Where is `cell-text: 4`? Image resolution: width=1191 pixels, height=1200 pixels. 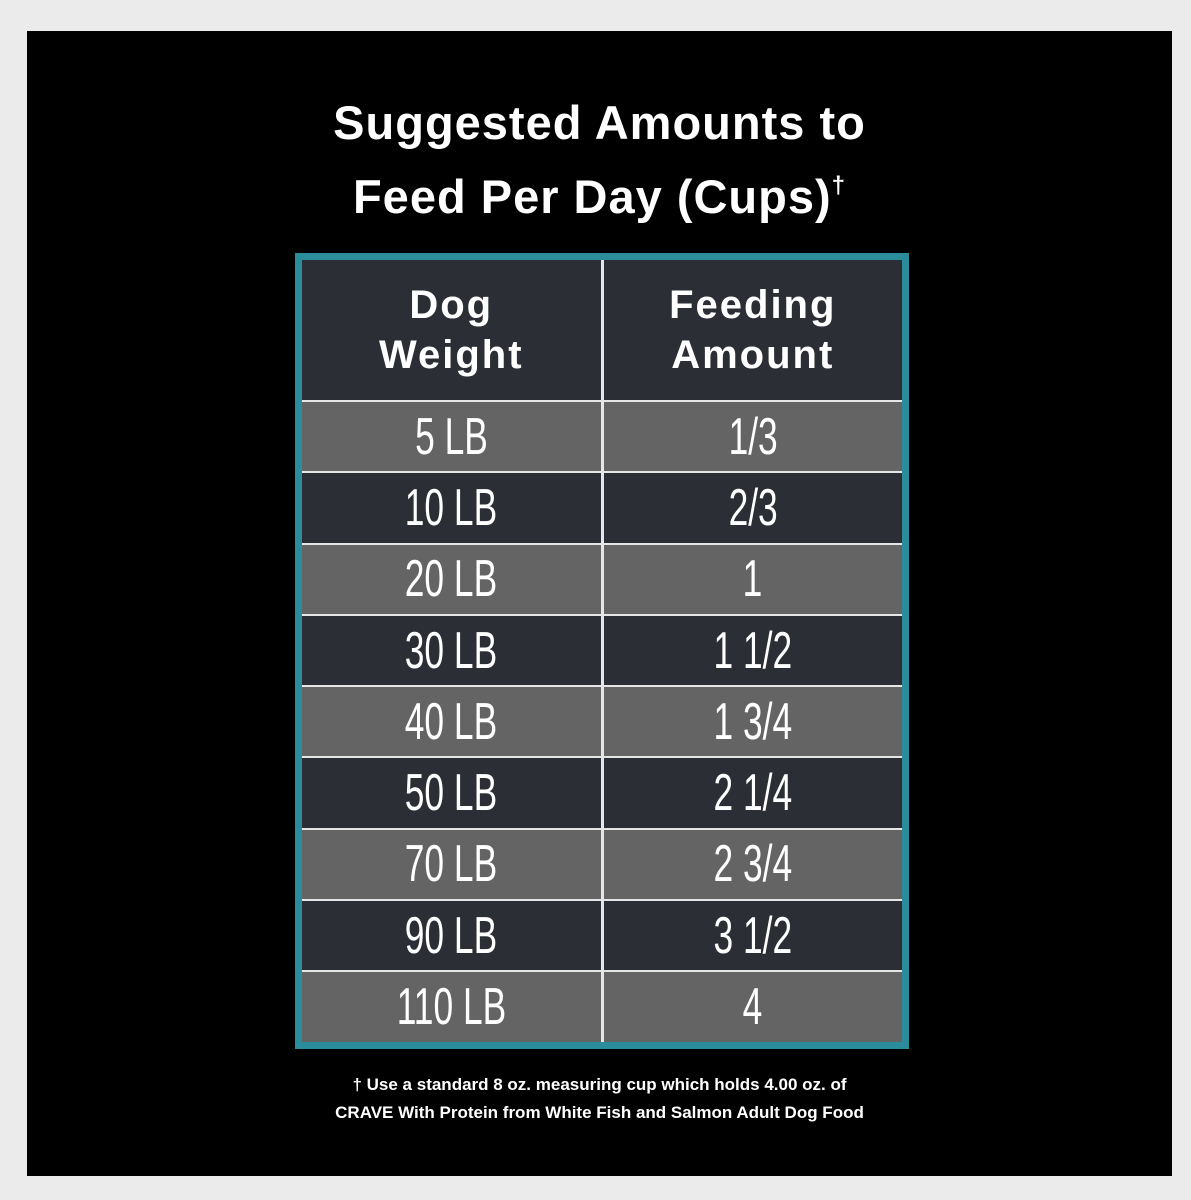 cell-text: 4 is located at coordinates (752, 1007).